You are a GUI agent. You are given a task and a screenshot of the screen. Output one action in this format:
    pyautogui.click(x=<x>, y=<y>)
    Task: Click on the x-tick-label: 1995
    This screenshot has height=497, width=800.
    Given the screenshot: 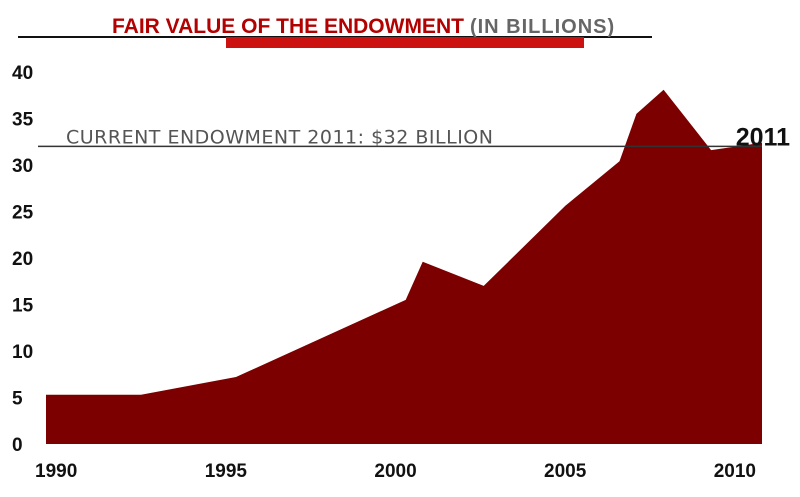 What is the action you would take?
    pyautogui.click(x=226, y=471)
    